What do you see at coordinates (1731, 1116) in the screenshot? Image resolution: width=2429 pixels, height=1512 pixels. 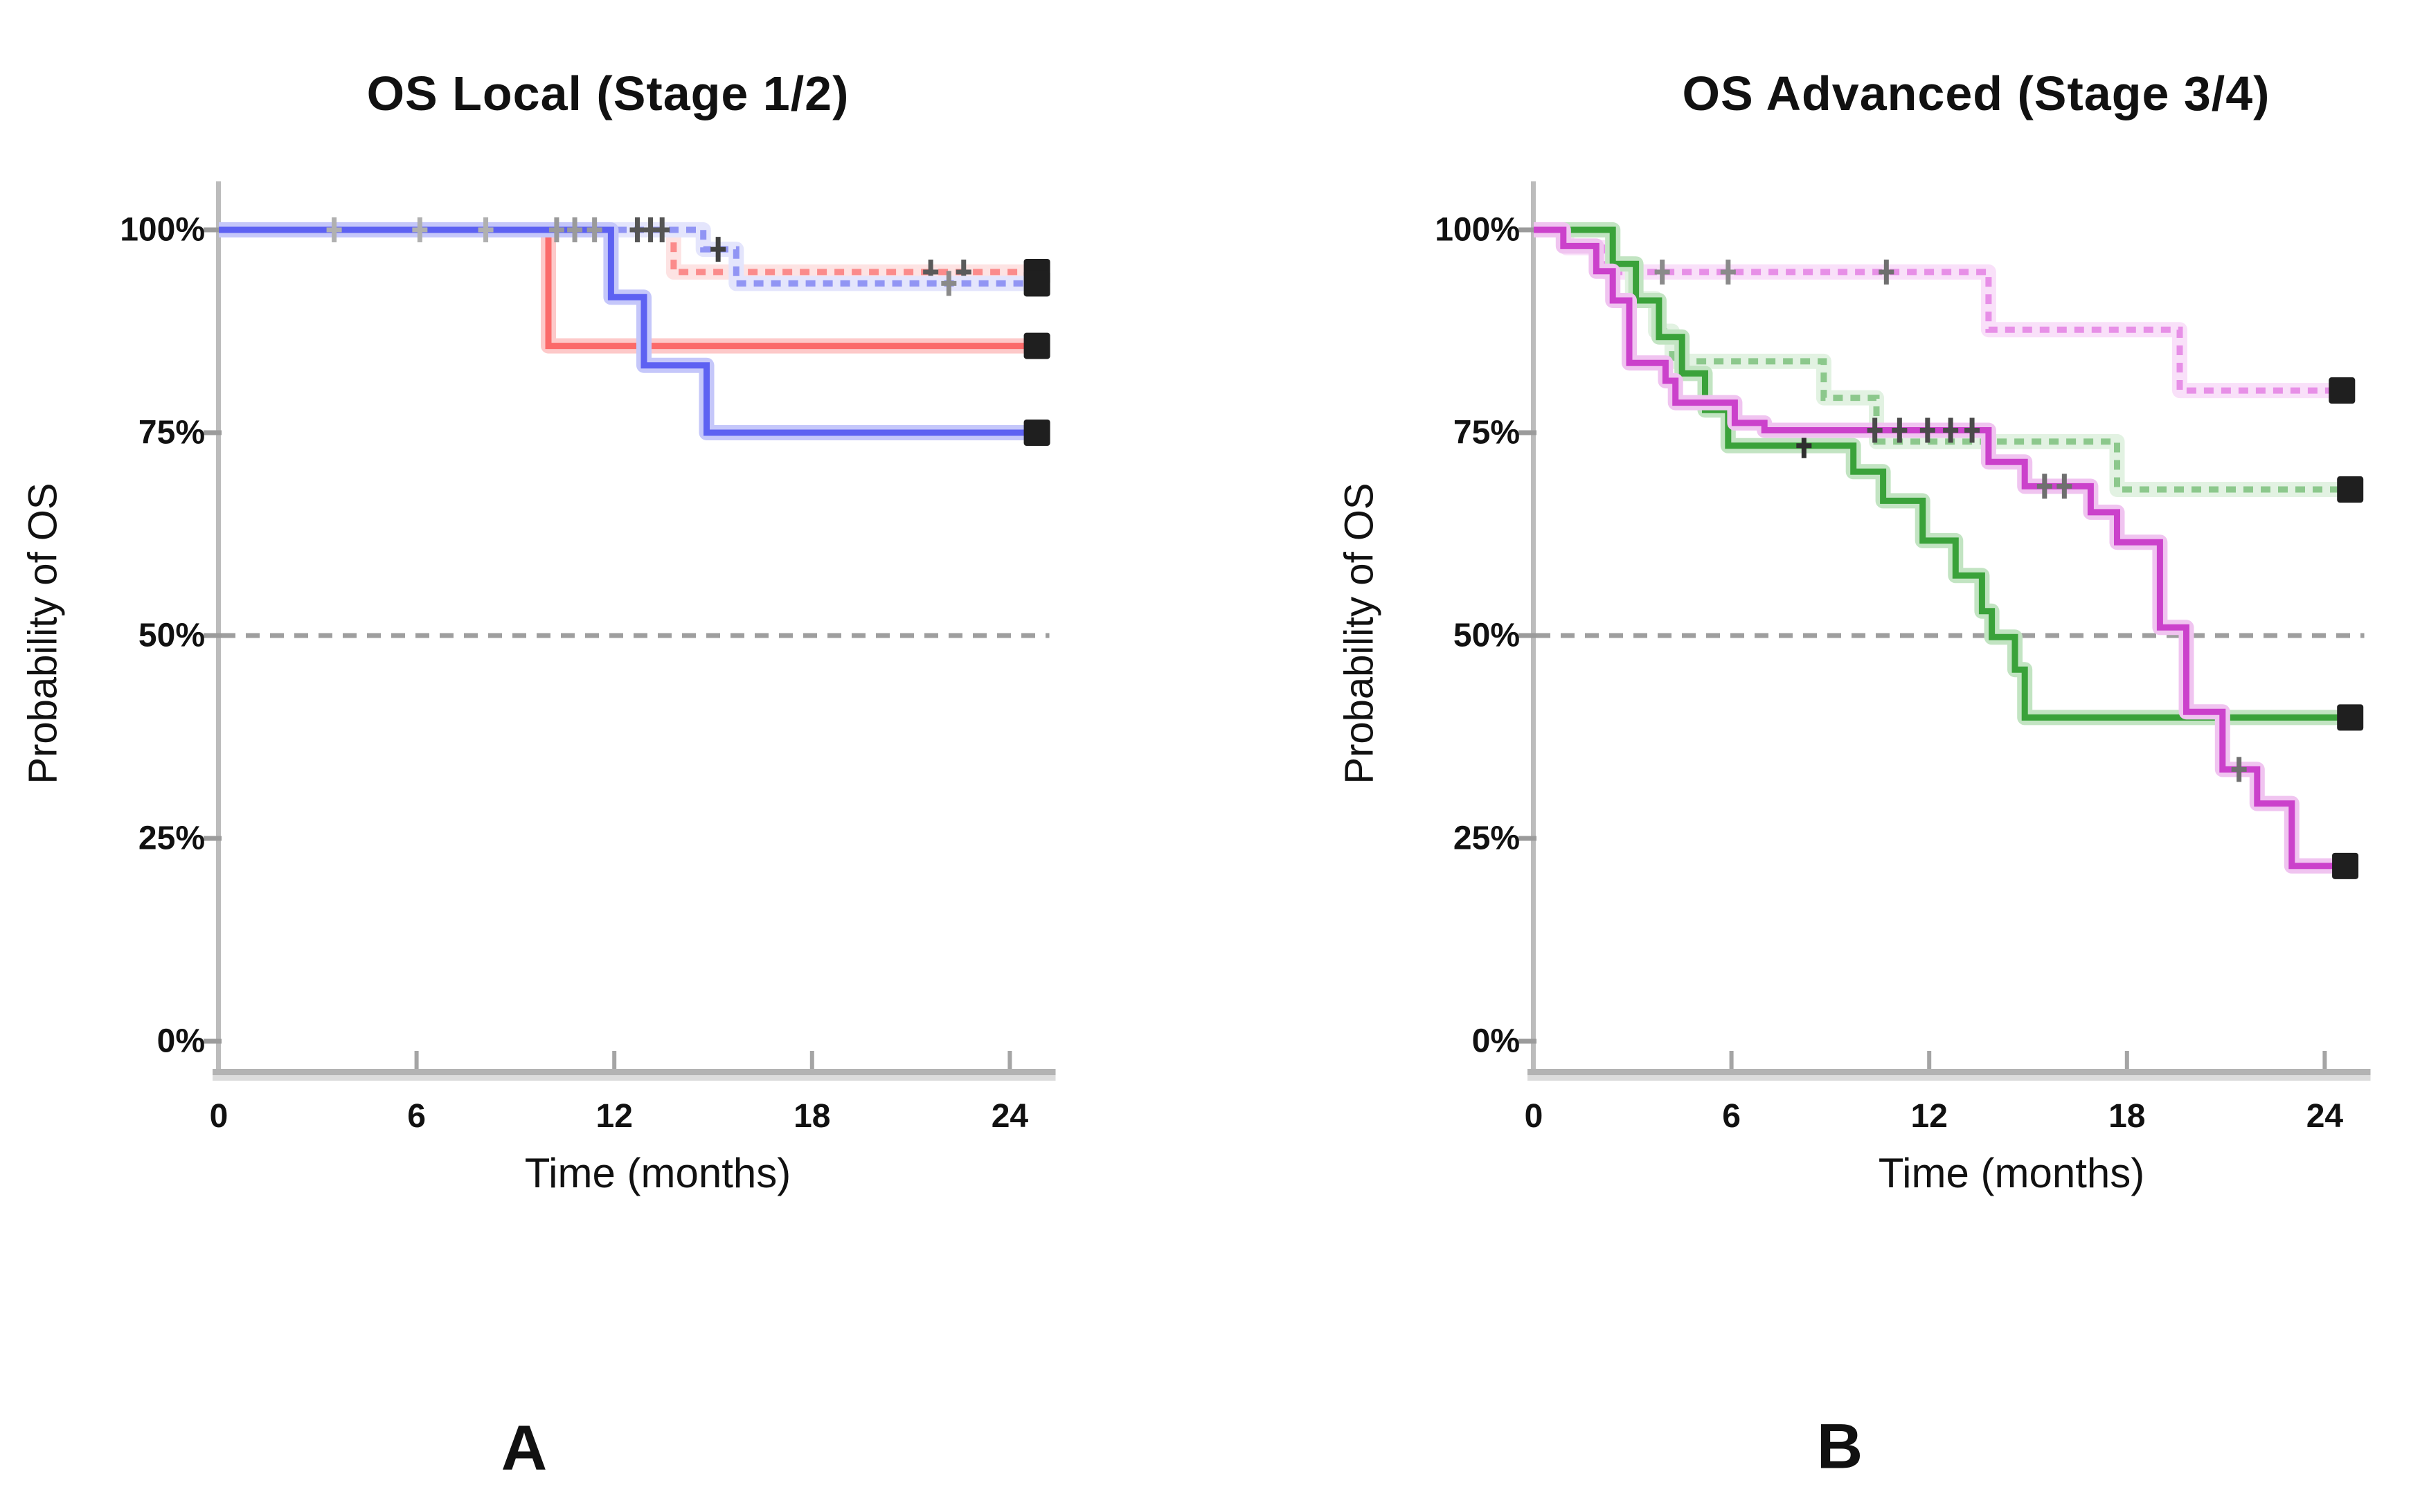 I see `x-tick-label-b-6: 6` at bounding box center [1731, 1116].